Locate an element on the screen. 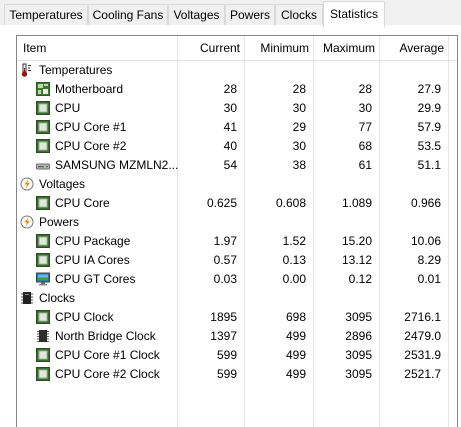 This screenshot has height=427, width=461. group-row: Voltages is located at coordinates (237, 184).